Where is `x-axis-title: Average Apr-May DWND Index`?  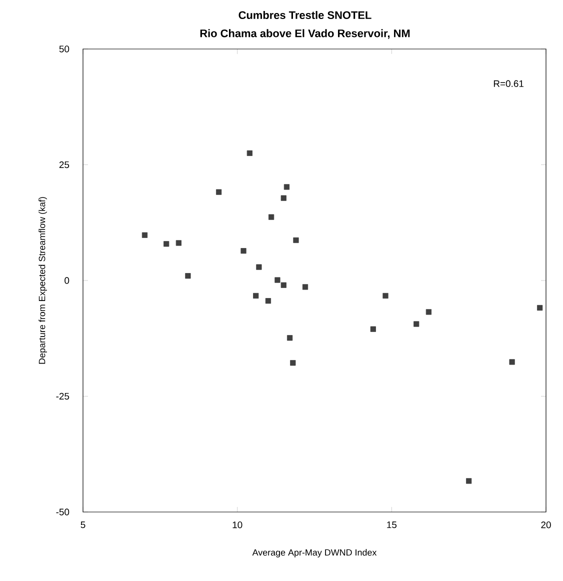 x-axis-title: Average Apr-May DWND Index is located at coordinates (314, 553).